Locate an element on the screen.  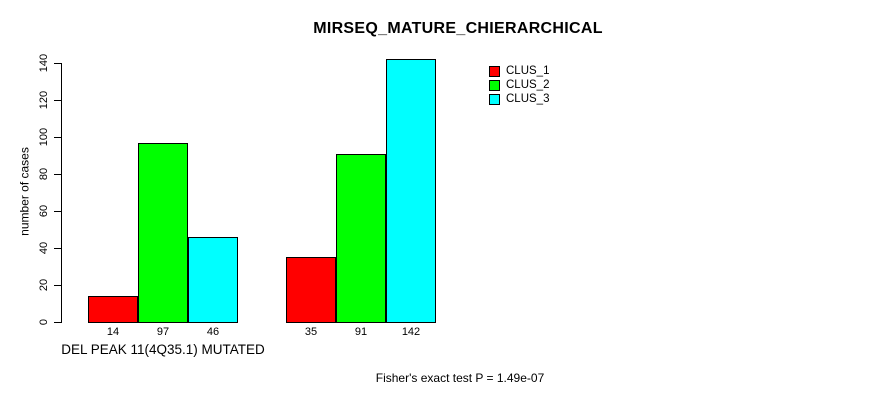
chart-title: MIRSEQ_MATURE_CHIERARCHICAL is located at coordinates (458, 28).